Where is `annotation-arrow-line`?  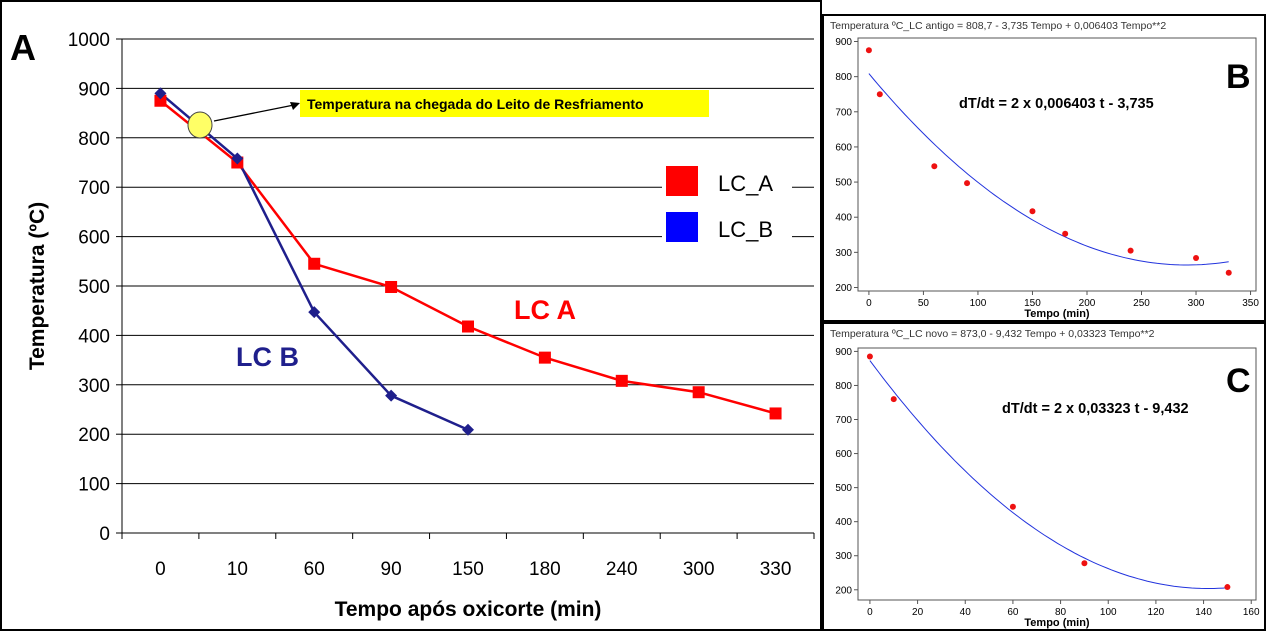 annotation-arrow-line is located at coordinates (254, 113).